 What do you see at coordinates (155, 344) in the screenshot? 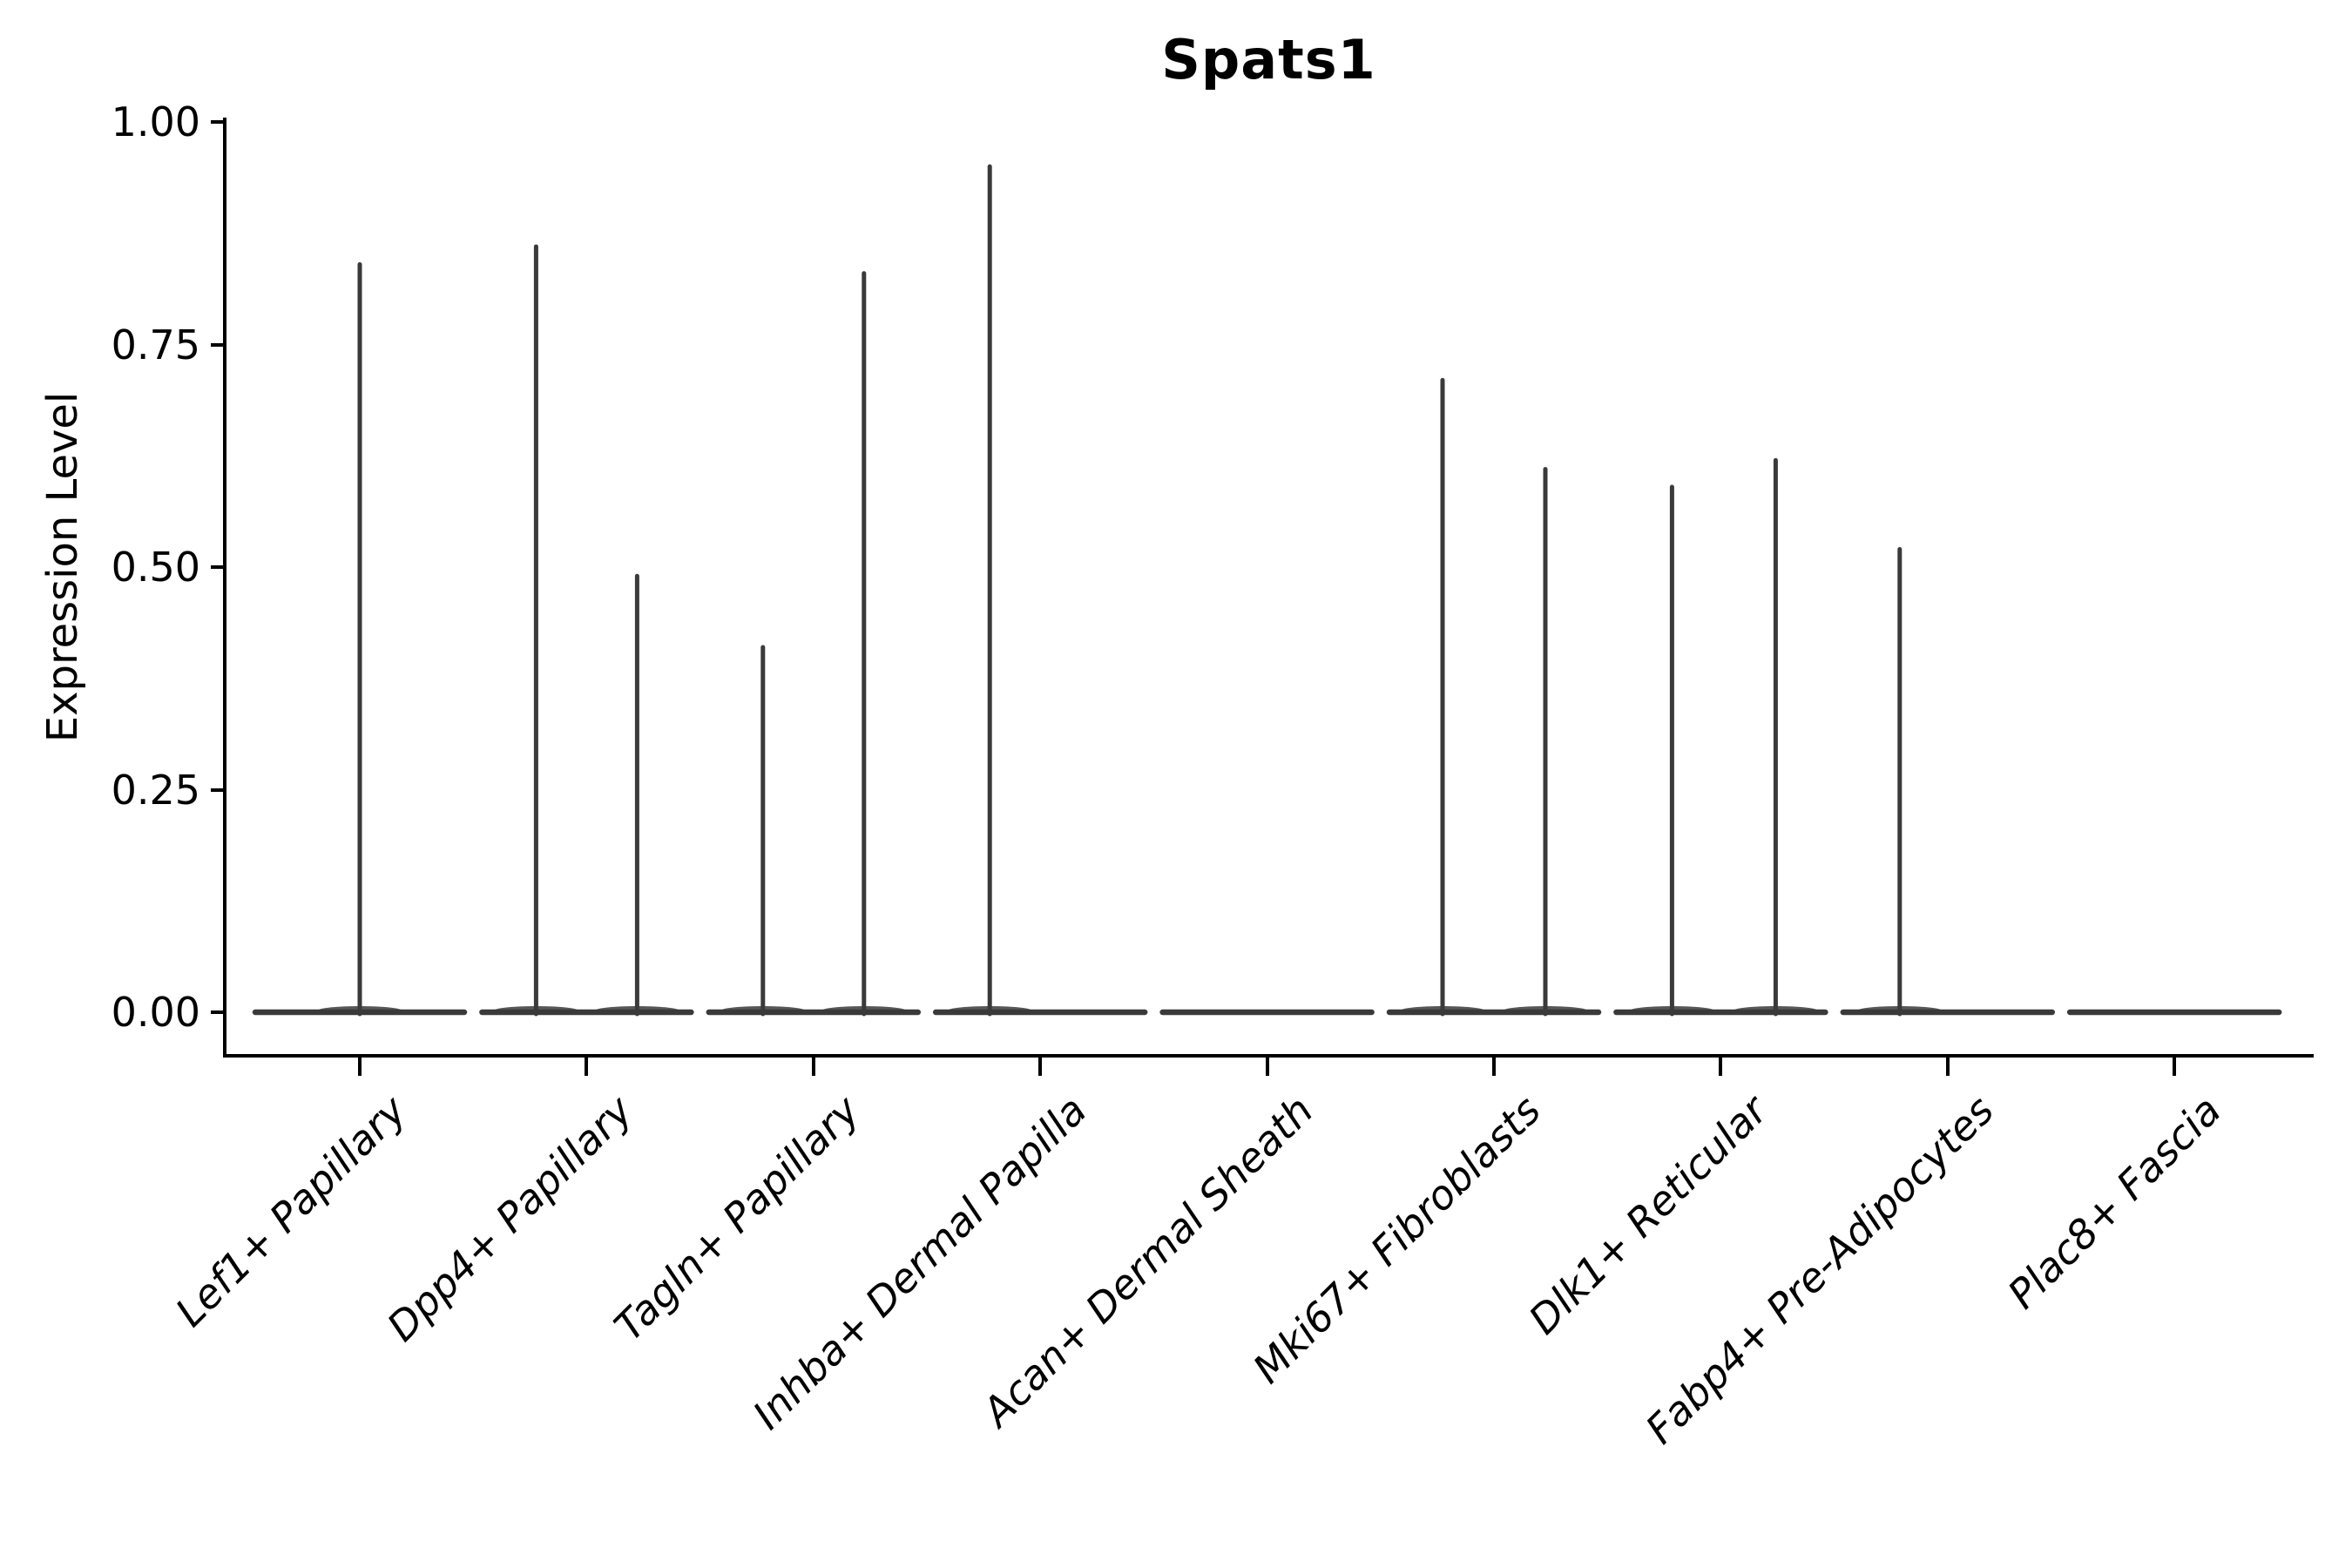
I see `y-tick-label: 0.75` at bounding box center [155, 344].